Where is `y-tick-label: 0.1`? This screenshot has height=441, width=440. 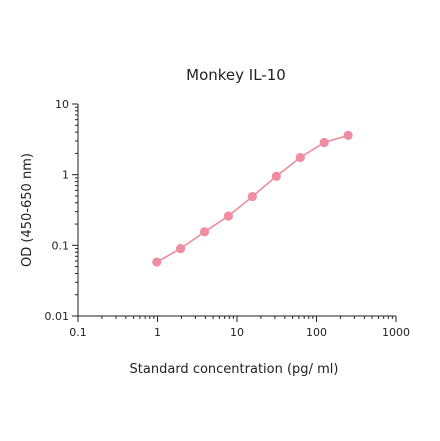 y-tick-label: 0.1 is located at coordinates (61, 245).